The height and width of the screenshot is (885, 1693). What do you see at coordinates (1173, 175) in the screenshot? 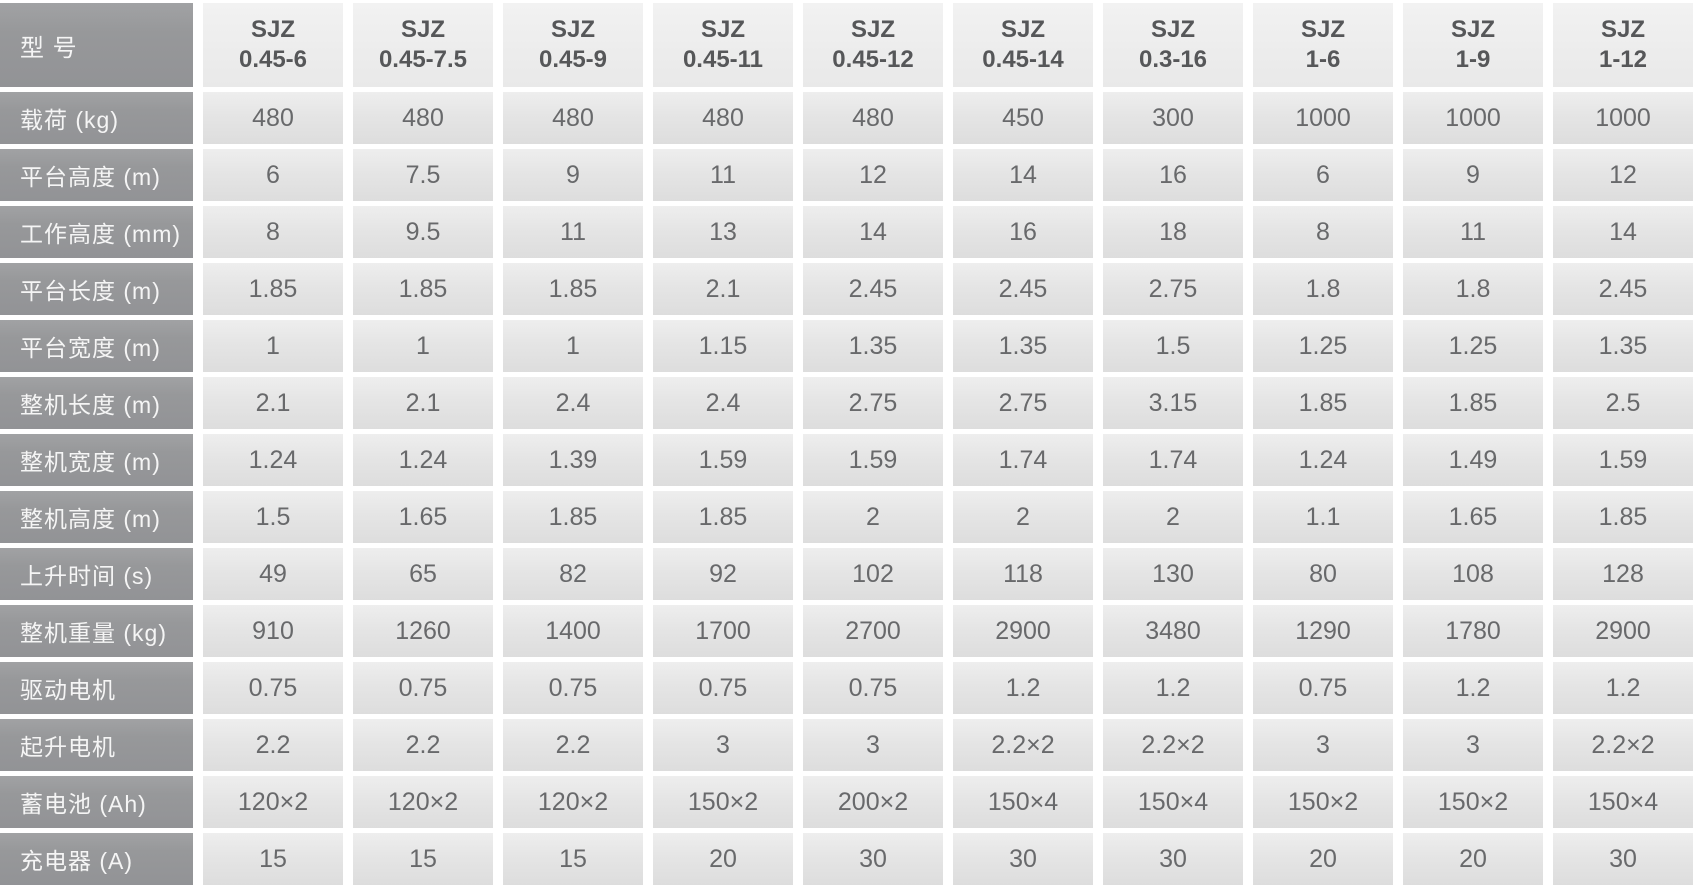
I see `spec-value-cell: 16` at bounding box center [1173, 175].